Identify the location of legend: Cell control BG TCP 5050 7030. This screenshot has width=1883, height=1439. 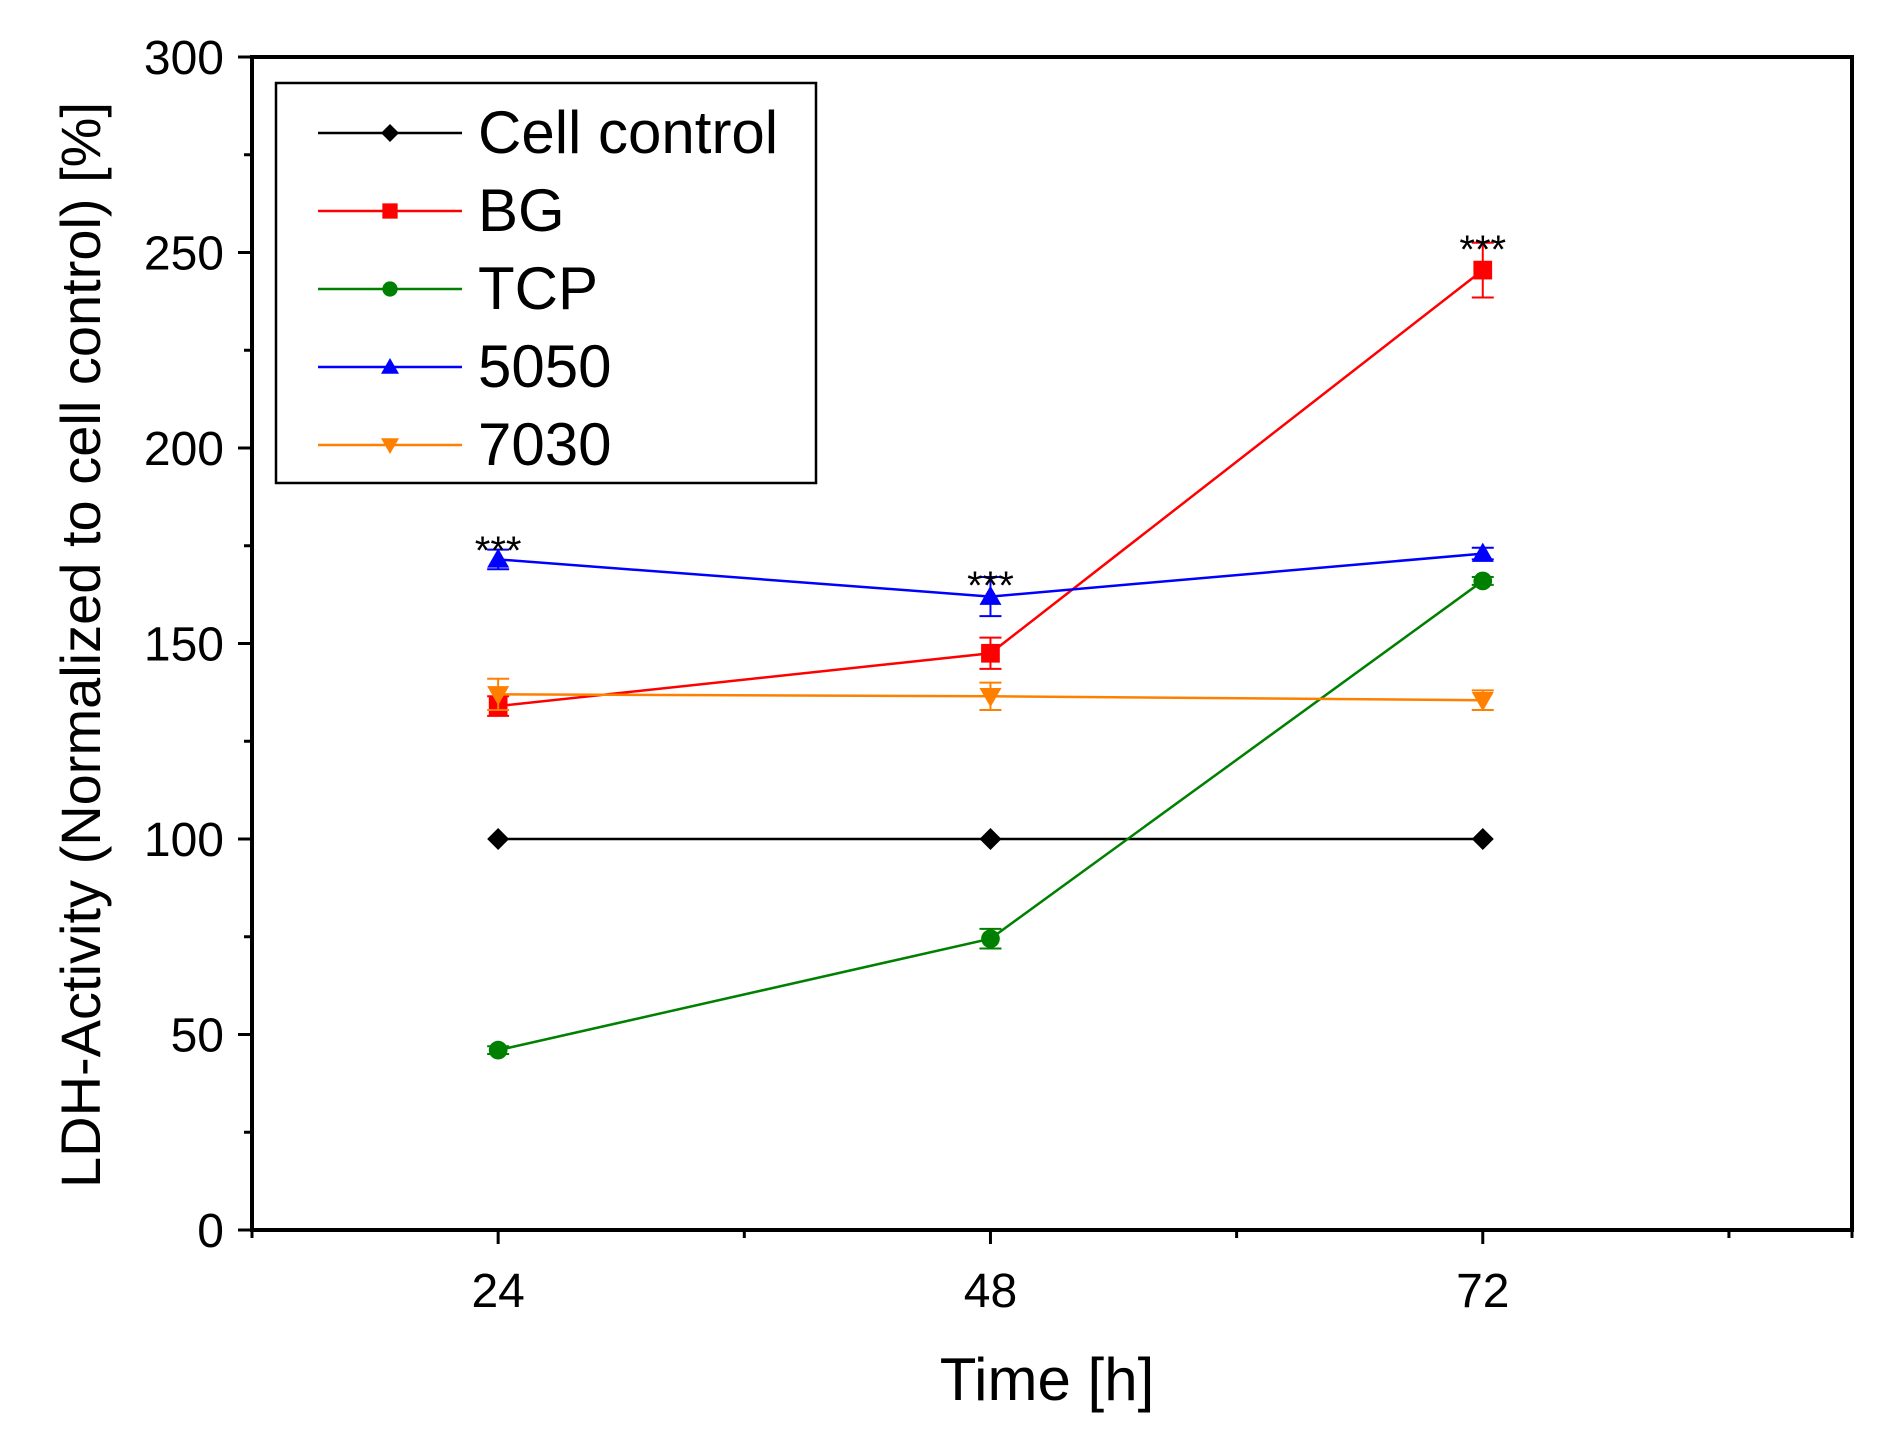
(546, 283).